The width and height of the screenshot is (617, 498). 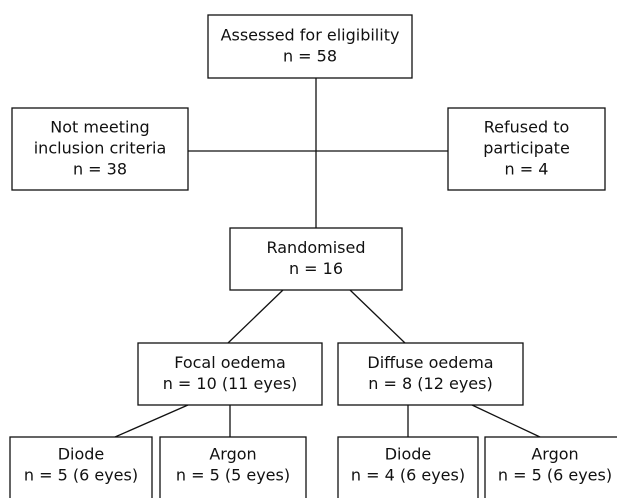 I want to click on node: Randomised n = 16, so click(x=316, y=259).